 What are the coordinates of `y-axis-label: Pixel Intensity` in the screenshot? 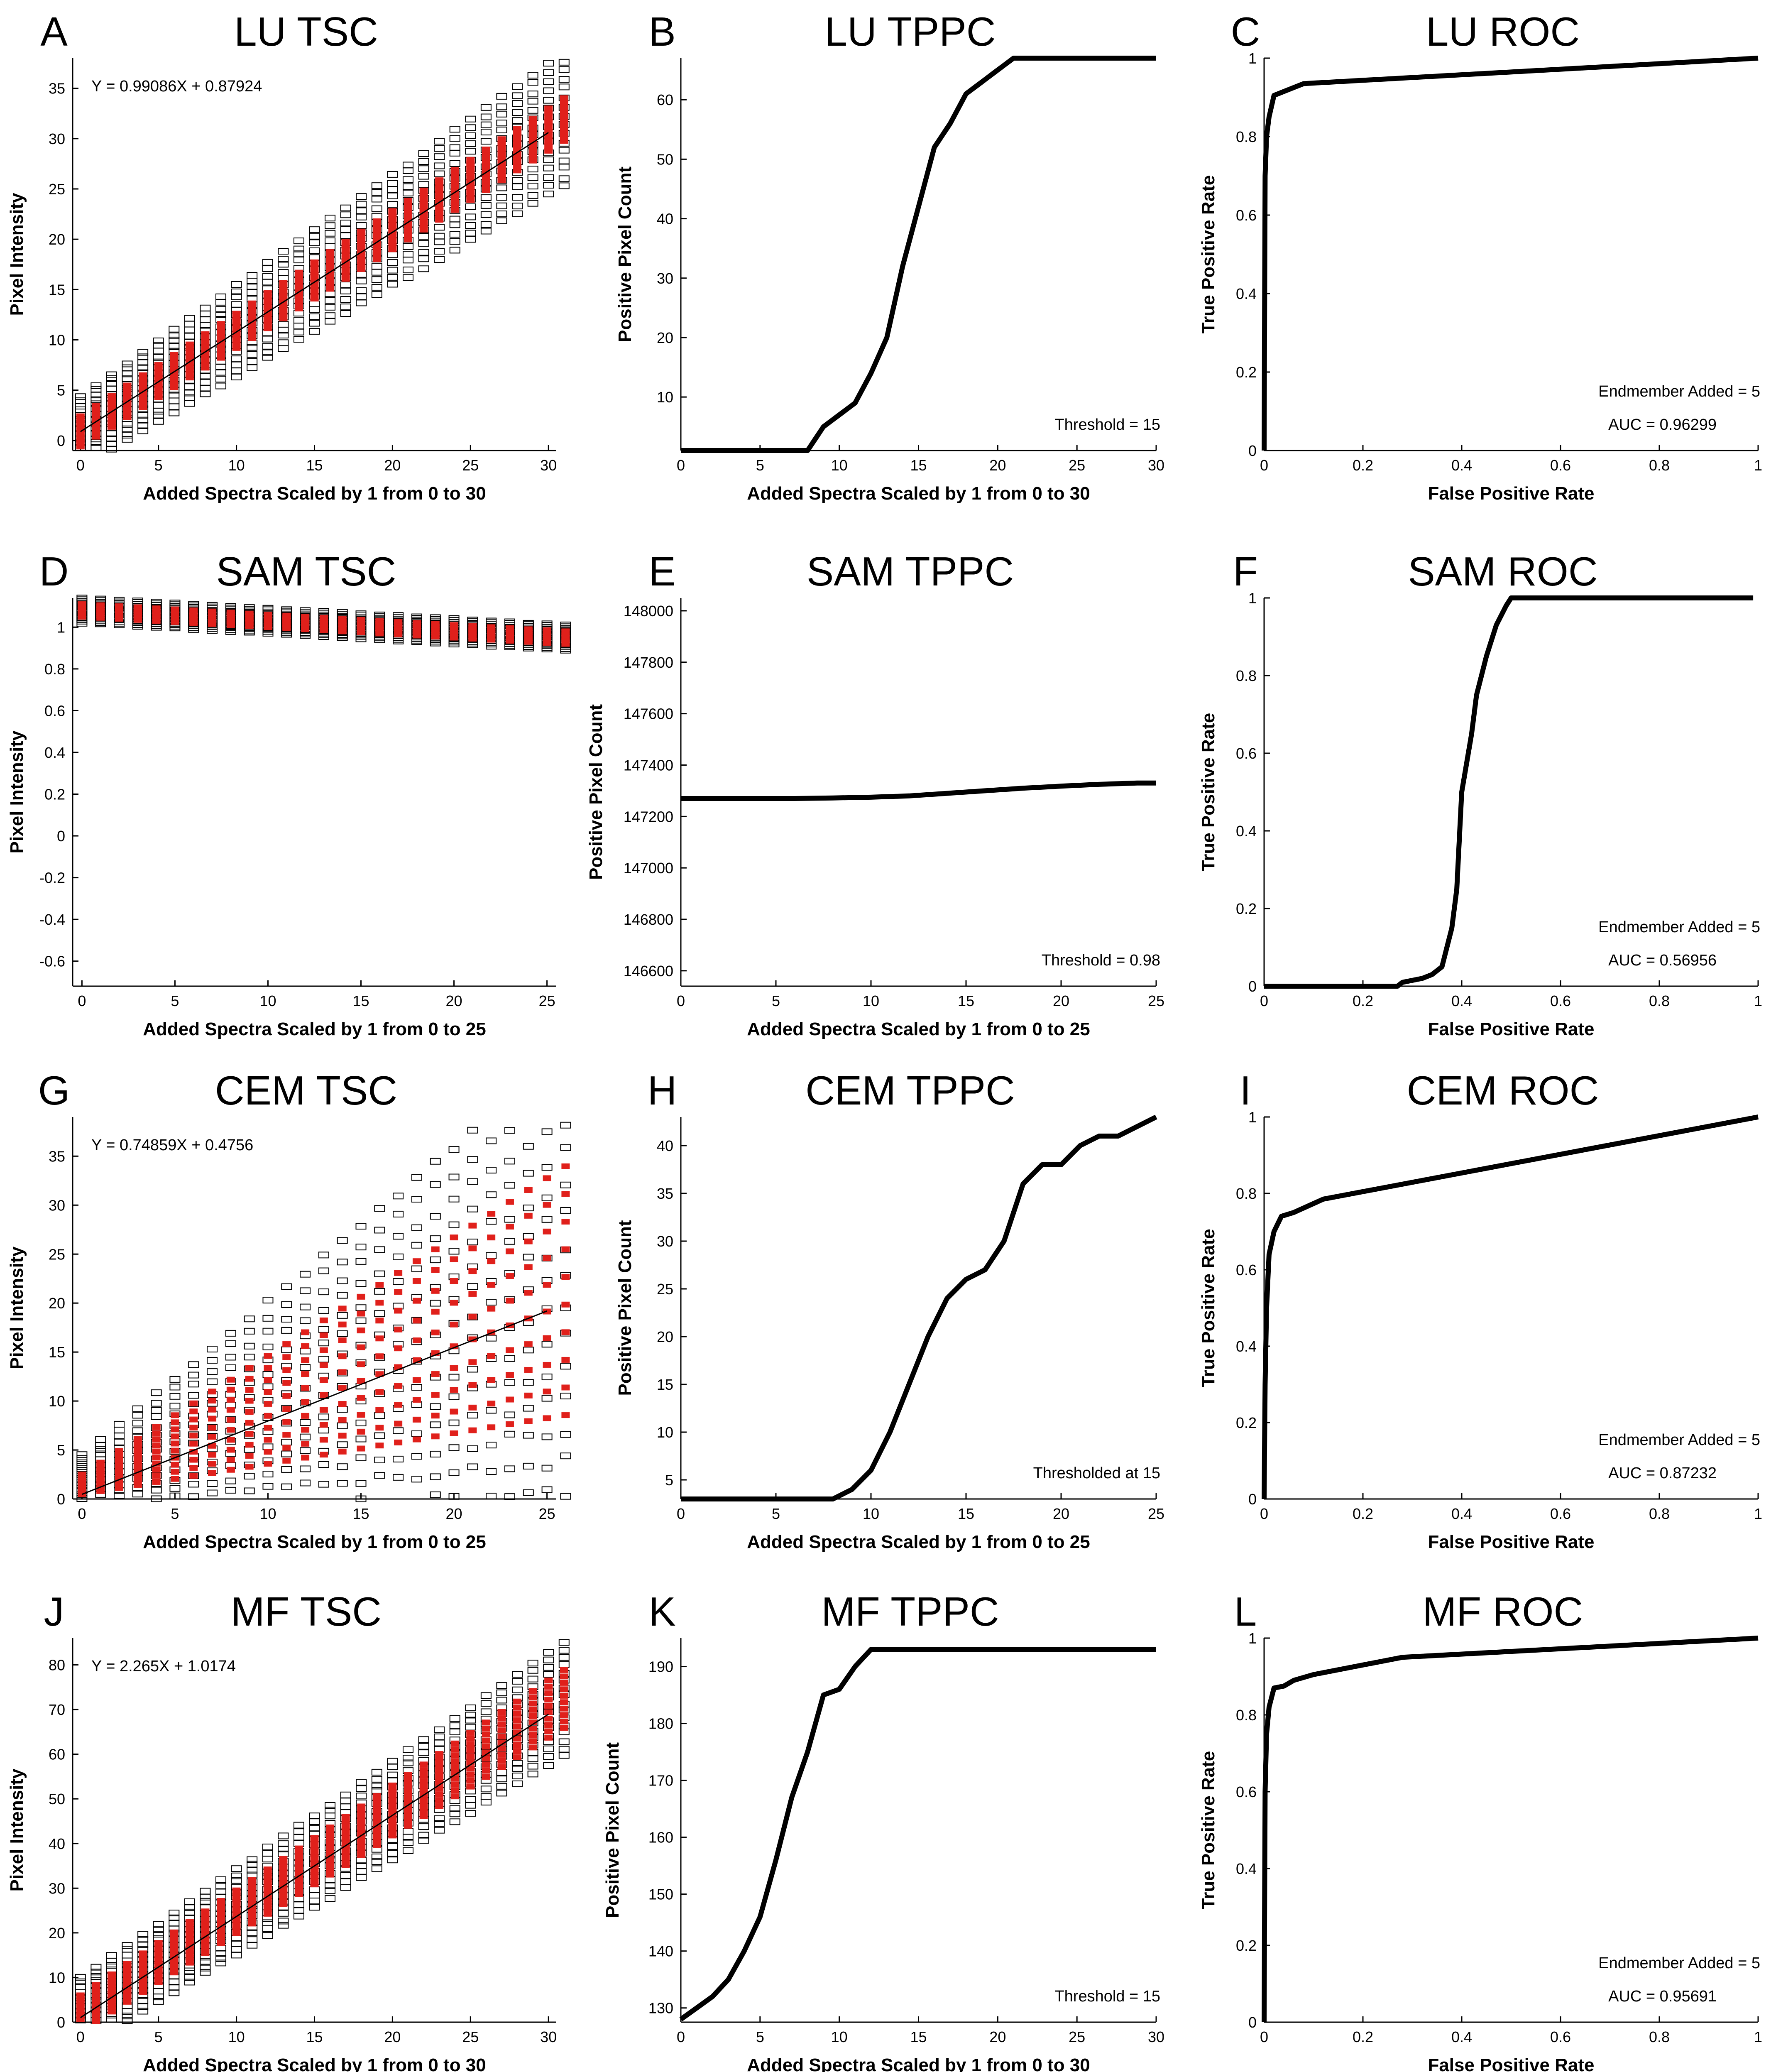 It's located at (17, 1829).